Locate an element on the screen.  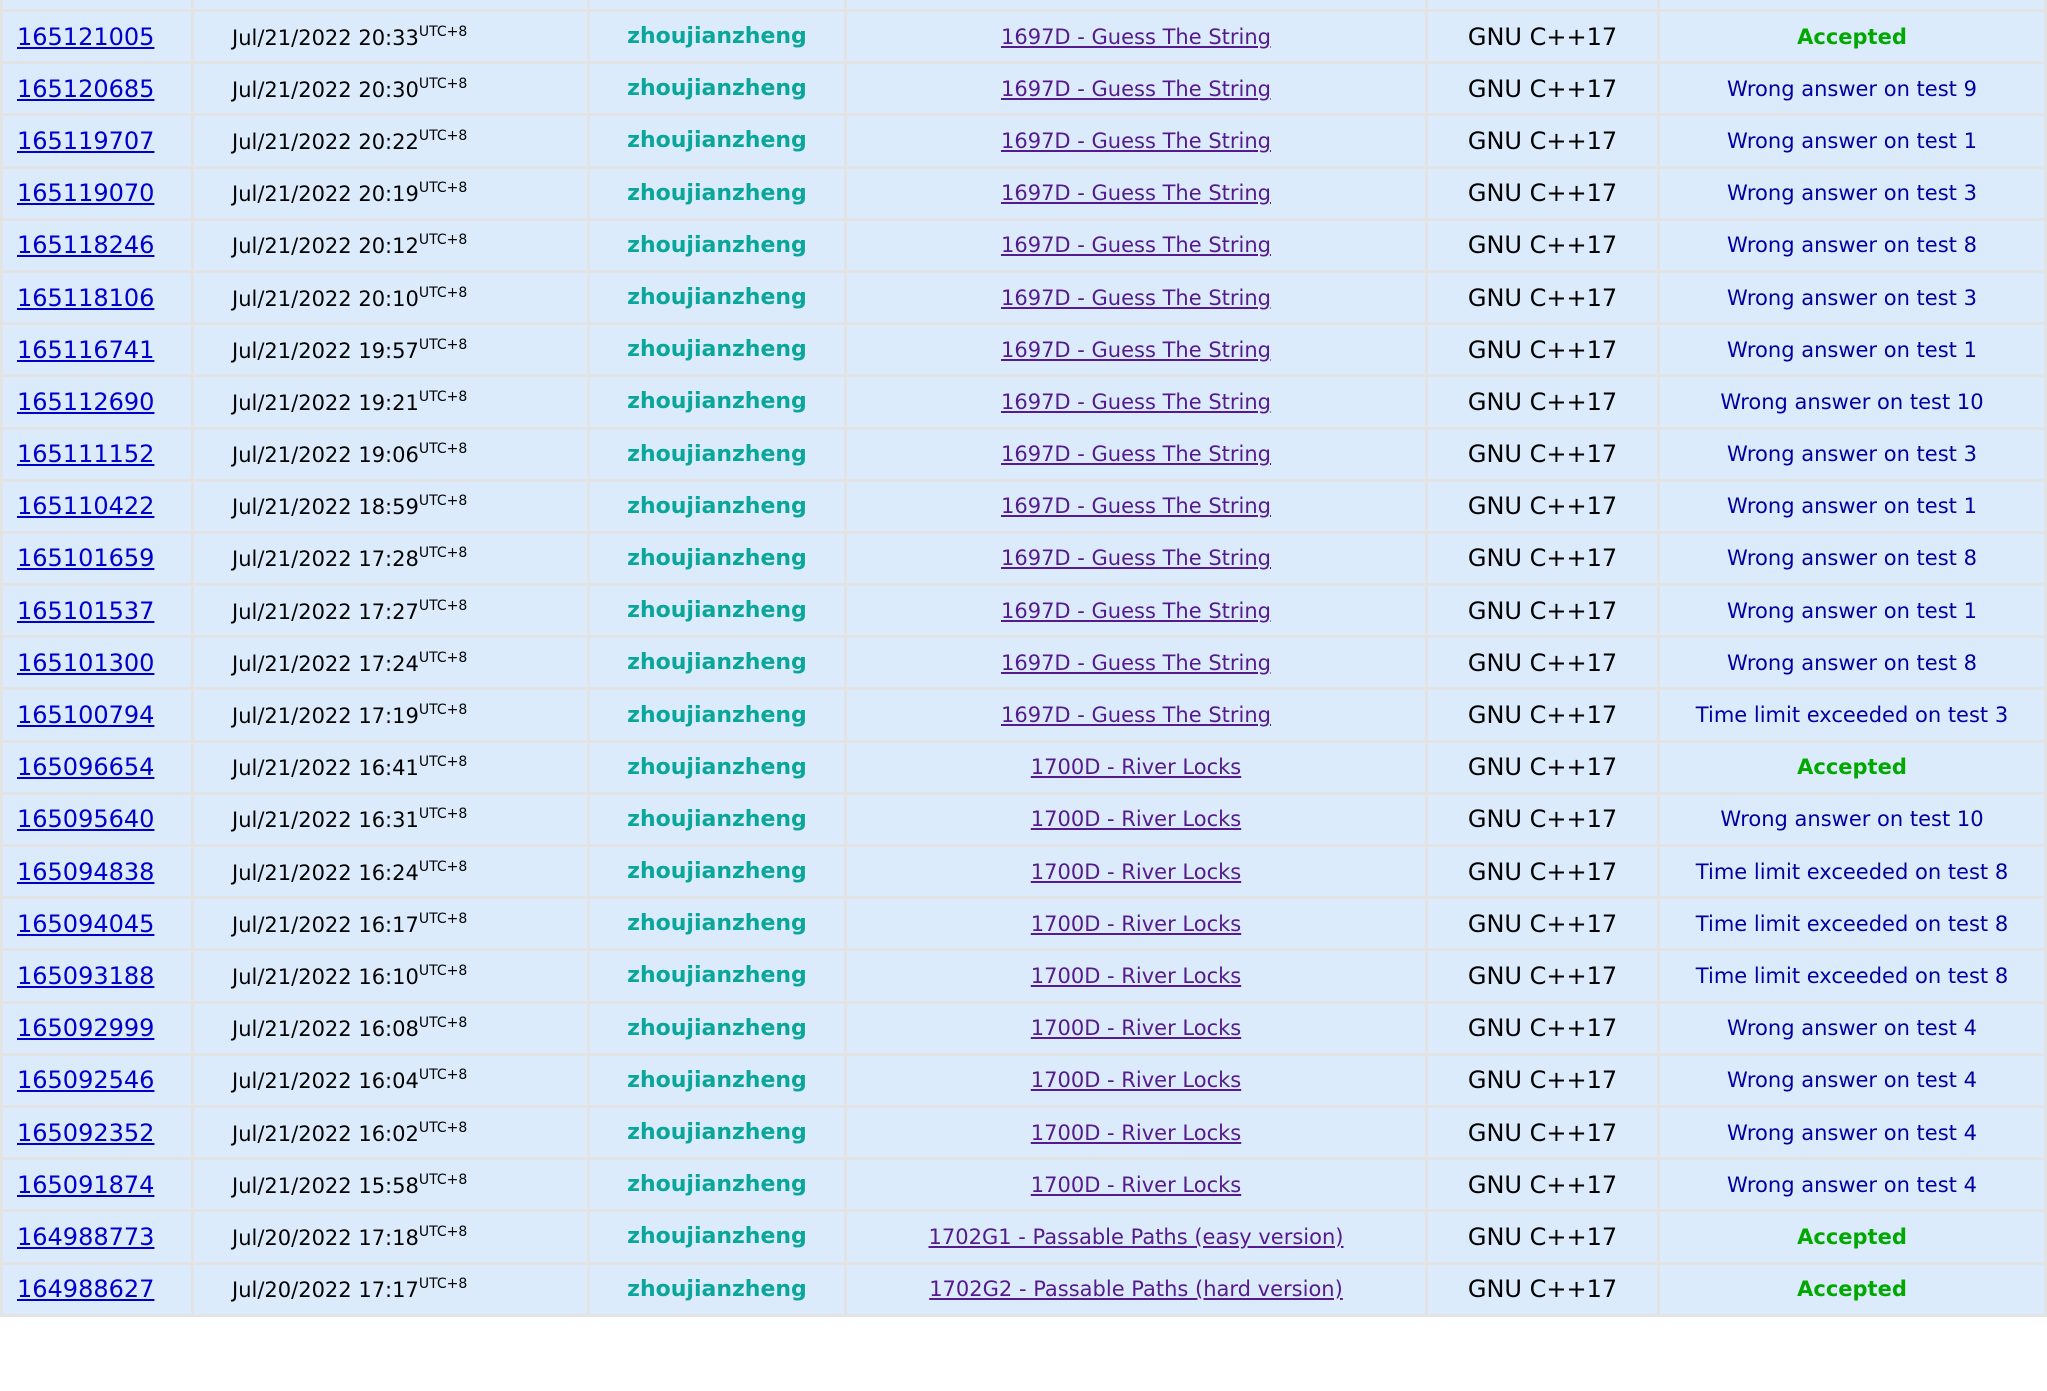
submission-id-link: 165119707 is located at coordinates (86, 140).